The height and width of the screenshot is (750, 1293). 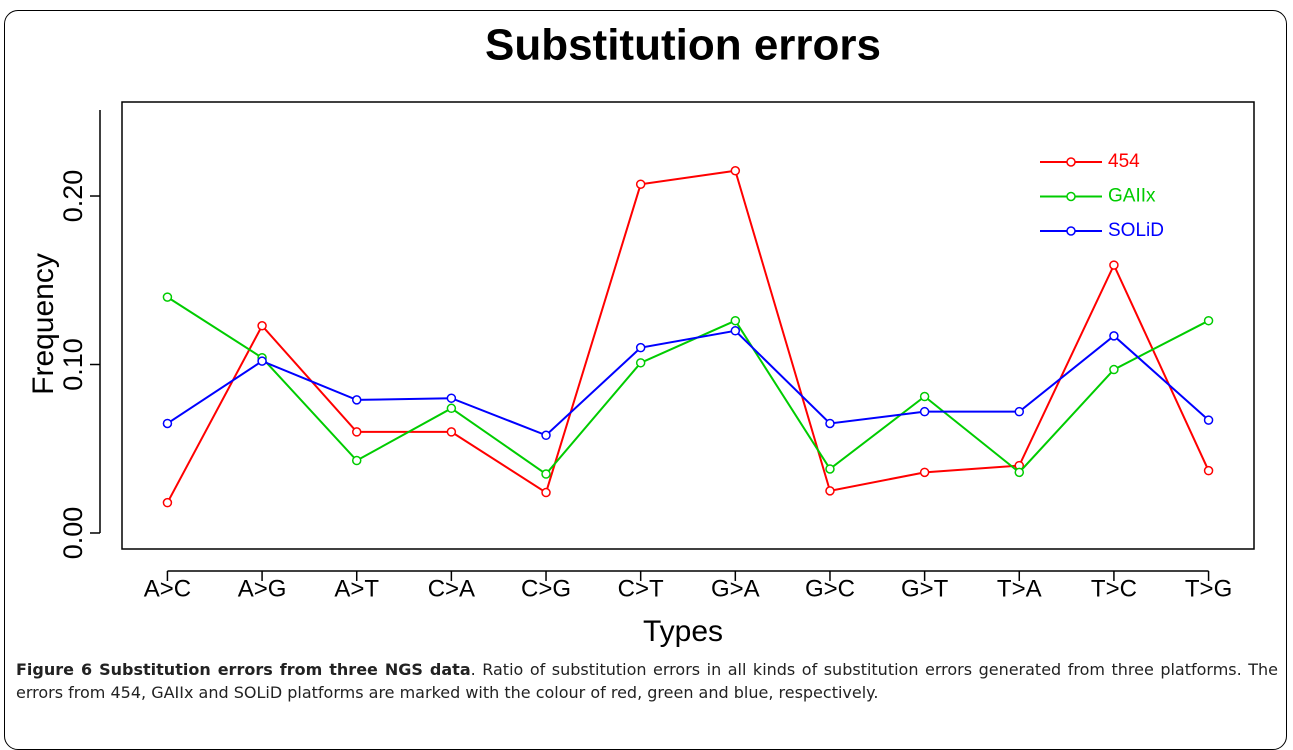 I want to click on y-tick-label: 0.10, so click(x=73, y=364).